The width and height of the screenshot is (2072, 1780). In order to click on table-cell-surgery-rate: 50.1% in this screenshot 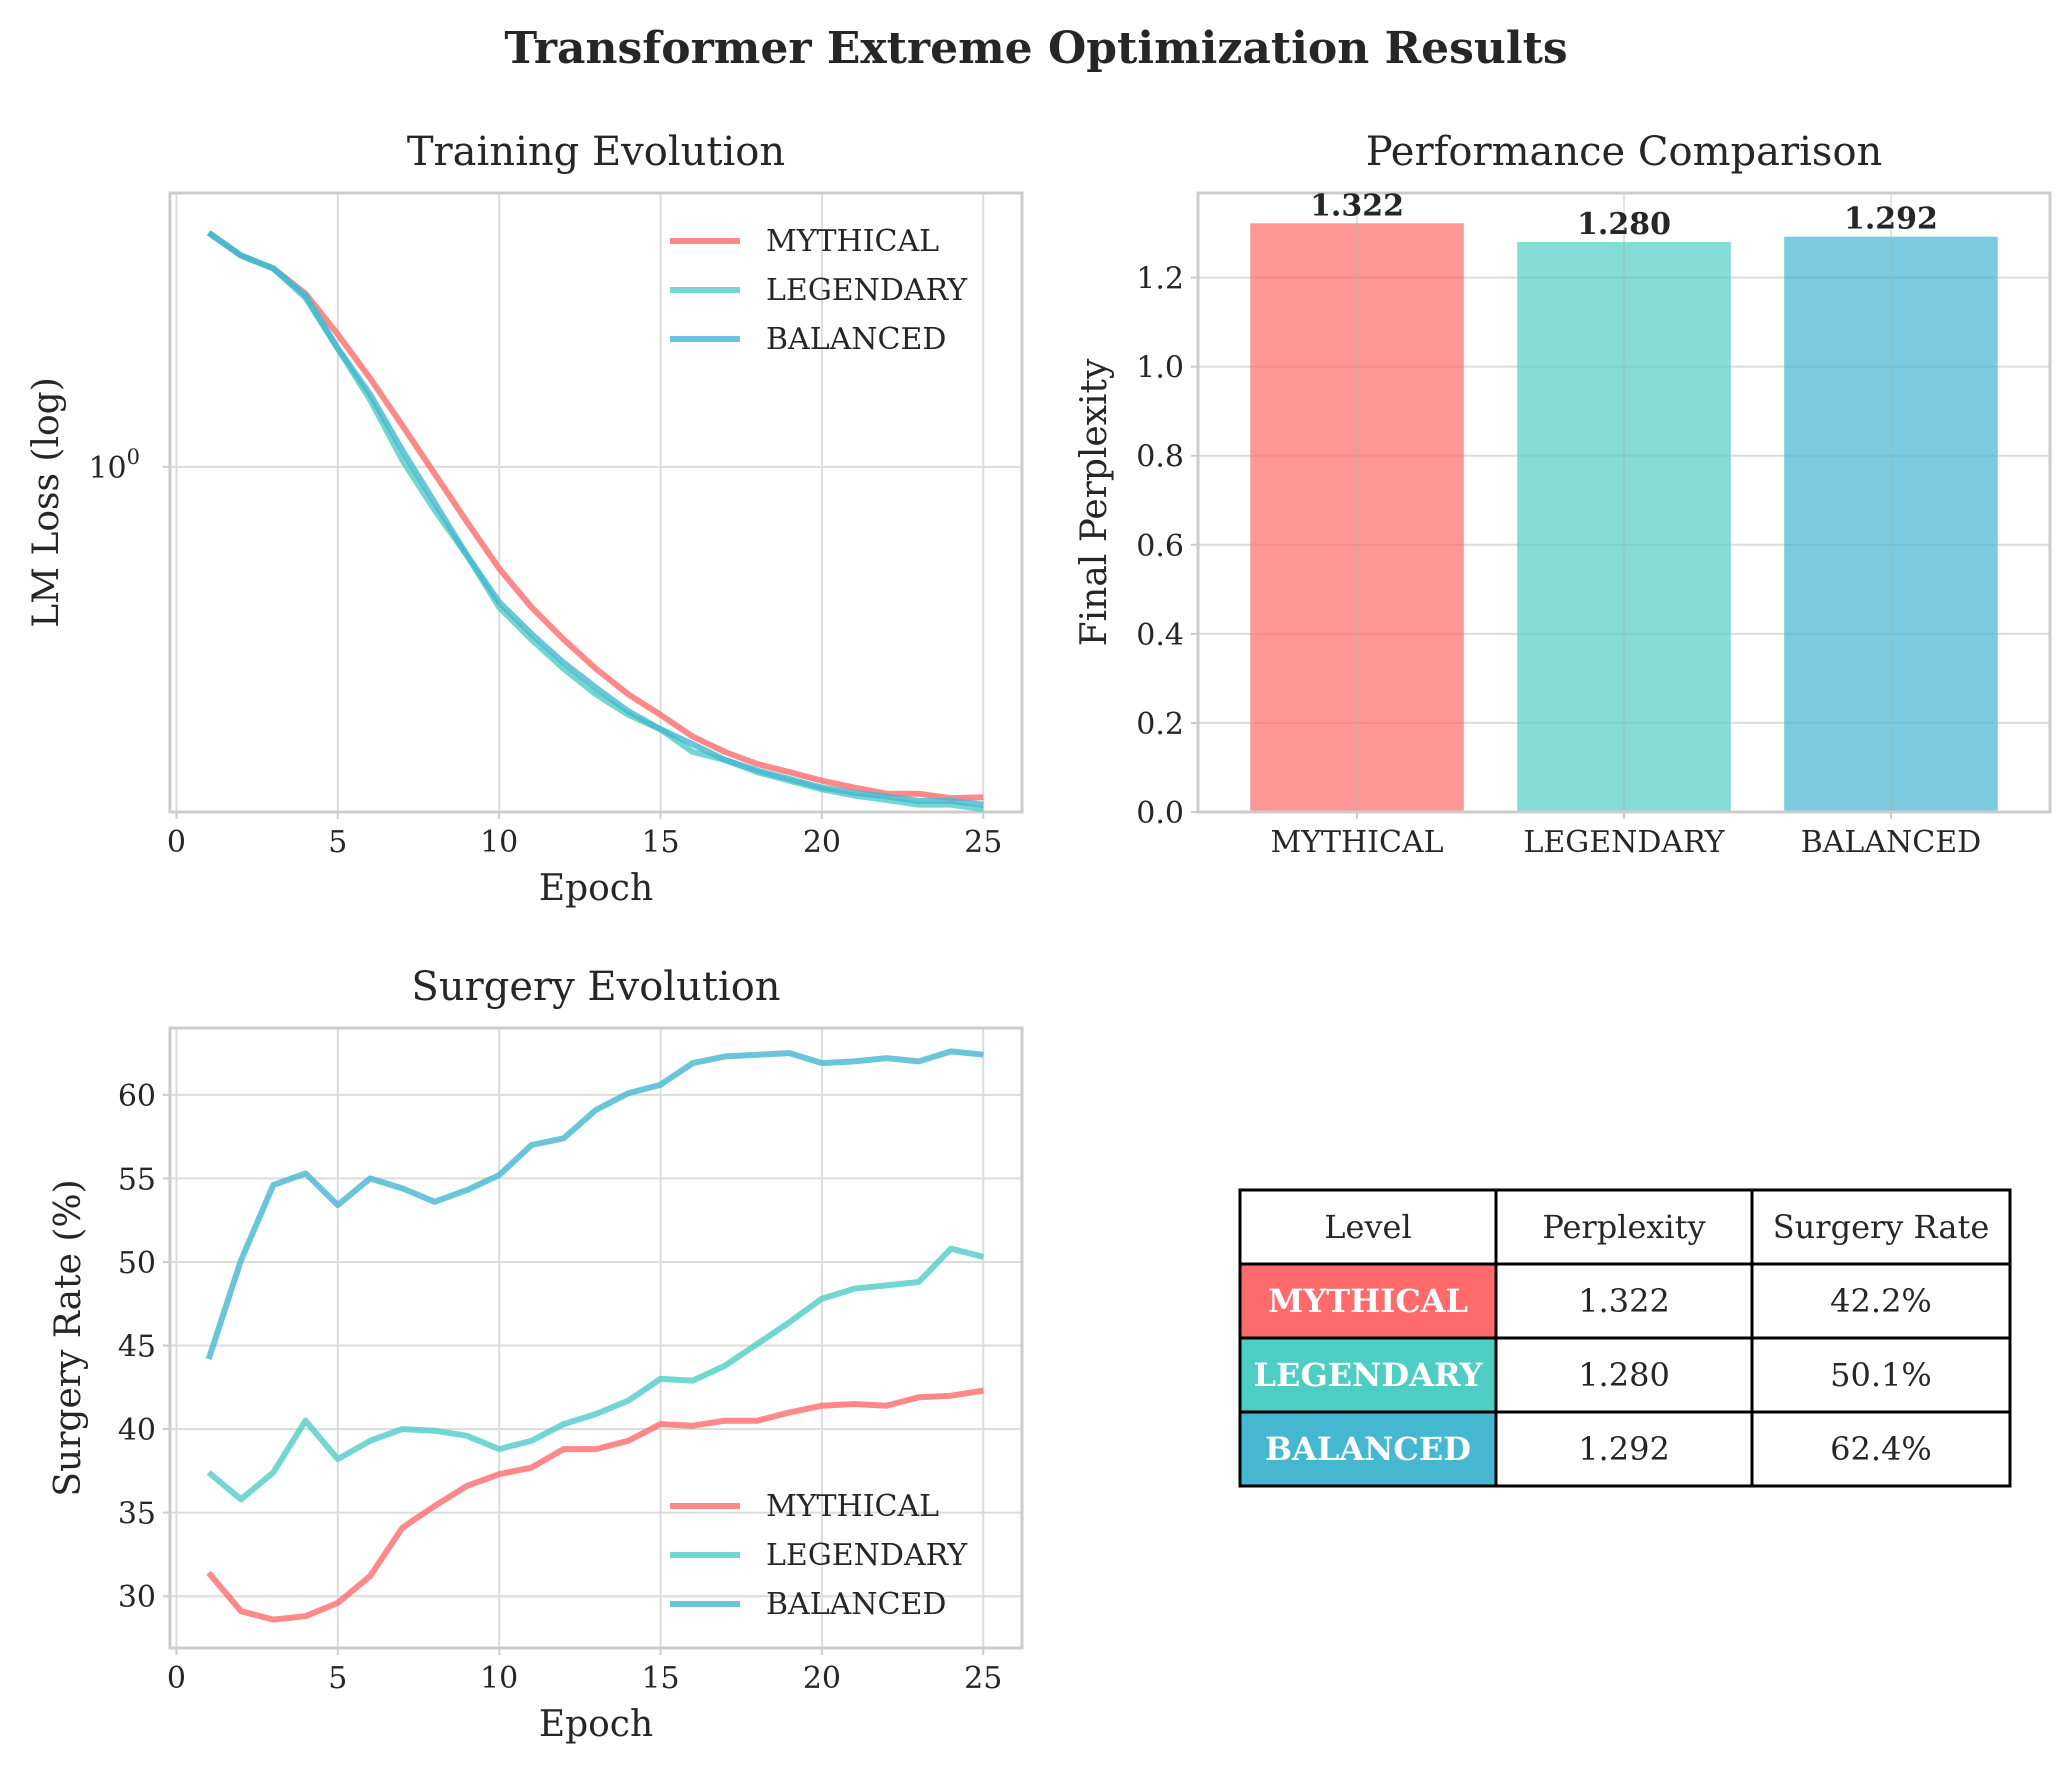, I will do `click(1881, 1375)`.